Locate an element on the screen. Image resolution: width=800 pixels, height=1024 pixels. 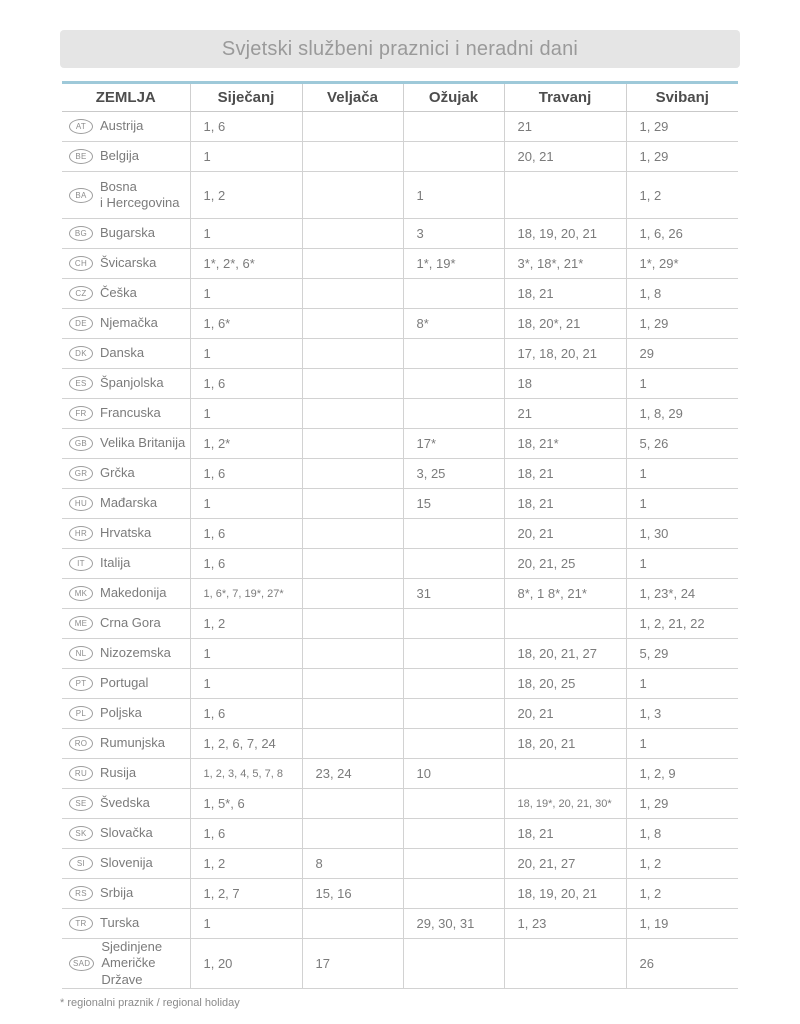
month-cell: 18, 19*, 20, 21, 30* is located at coordinates (564, 803).